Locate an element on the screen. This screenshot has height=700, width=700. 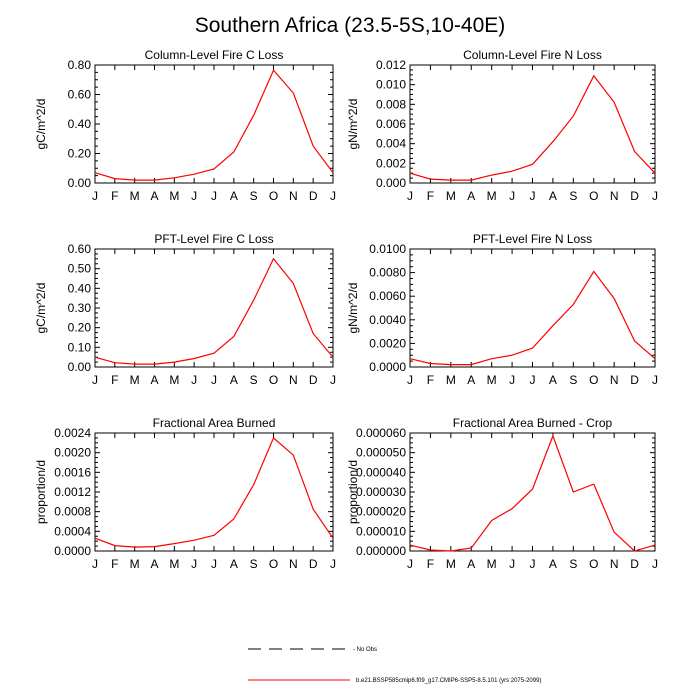
panel-5-x-tick-label: N is located at coordinates (293, 564).